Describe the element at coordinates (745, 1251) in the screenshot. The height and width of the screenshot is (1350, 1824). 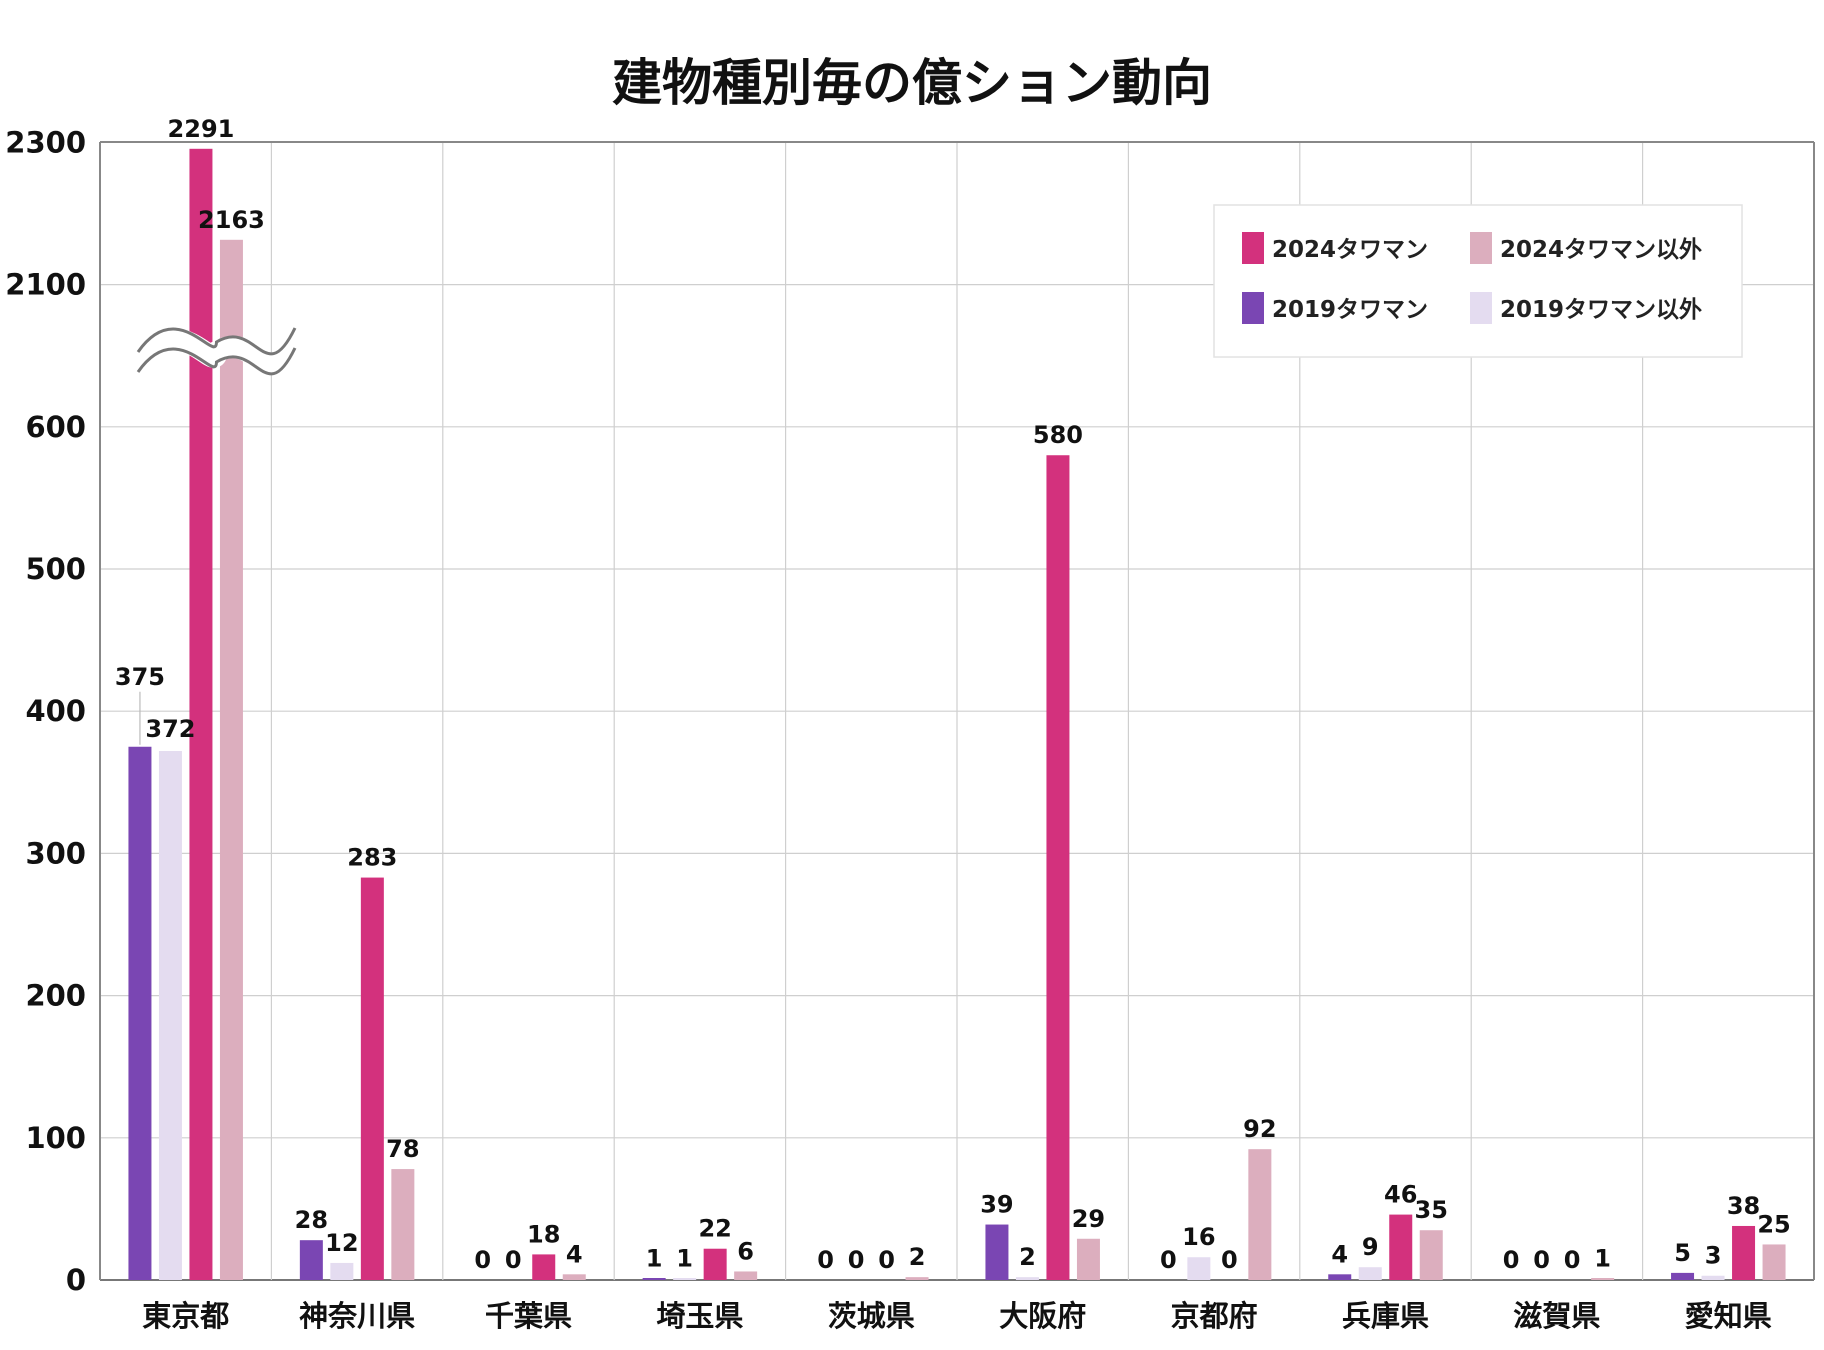
I see `data-label: 6` at that location.